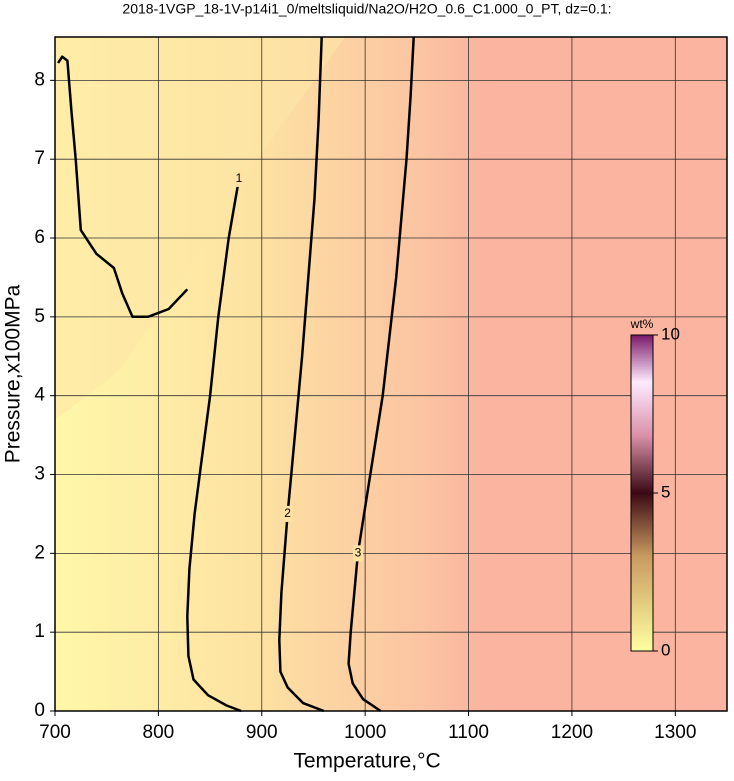 The width and height of the screenshot is (734, 781). Describe the element at coordinates (665, 649) in the screenshot. I see `colorbar-tick-label: 0` at that location.